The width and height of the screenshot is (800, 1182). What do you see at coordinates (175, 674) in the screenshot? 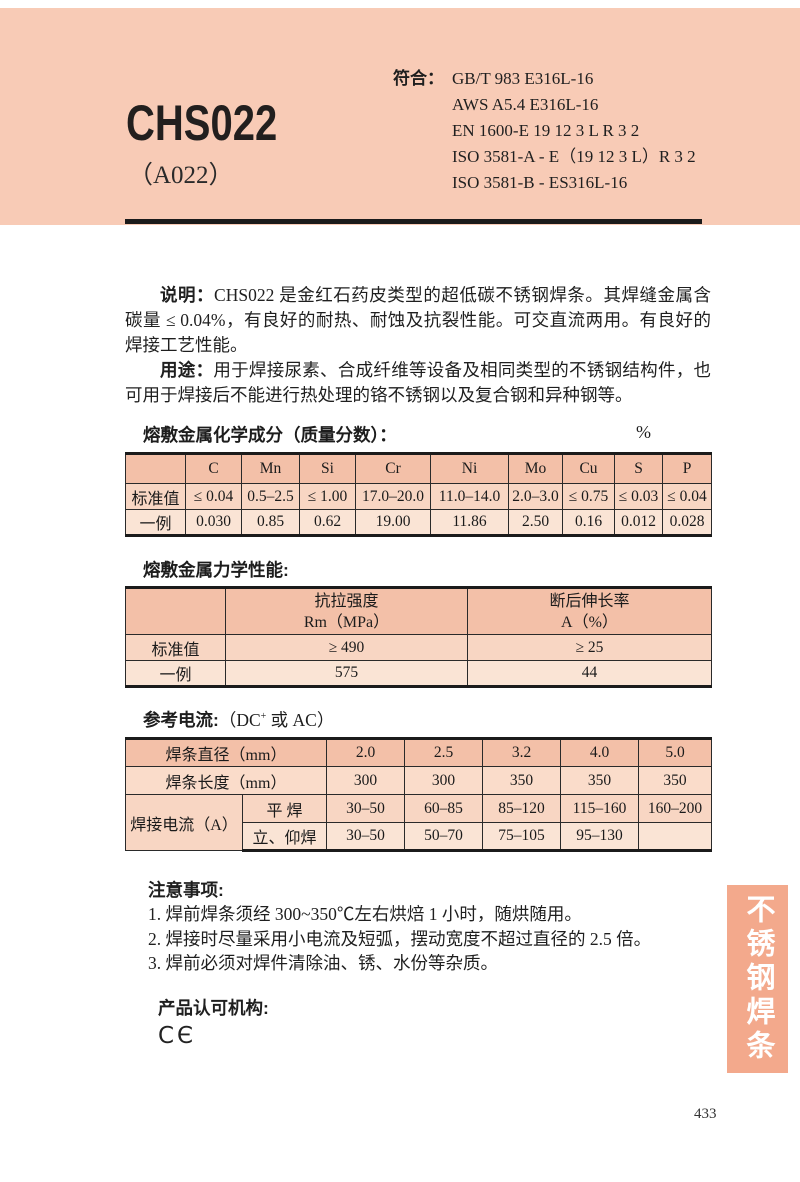
I see `mech-row-label: 一例` at bounding box center [175, 674].